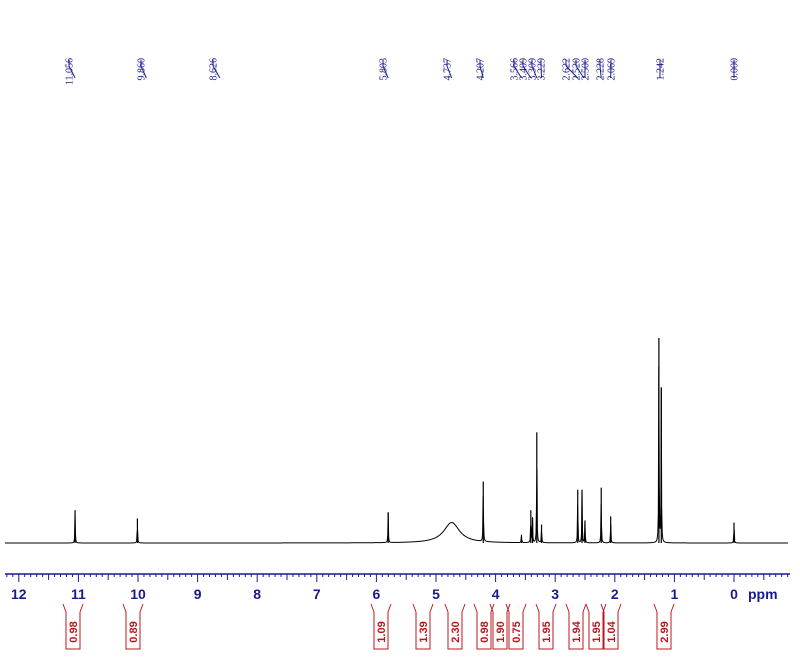 The image size is (800, 666). Describe the element at coordinates (397, 587) in the screenshot. I see `x-axis: 12 11 10 9 8 7 6 5 4 3 2 1 0 ppm` at that location.